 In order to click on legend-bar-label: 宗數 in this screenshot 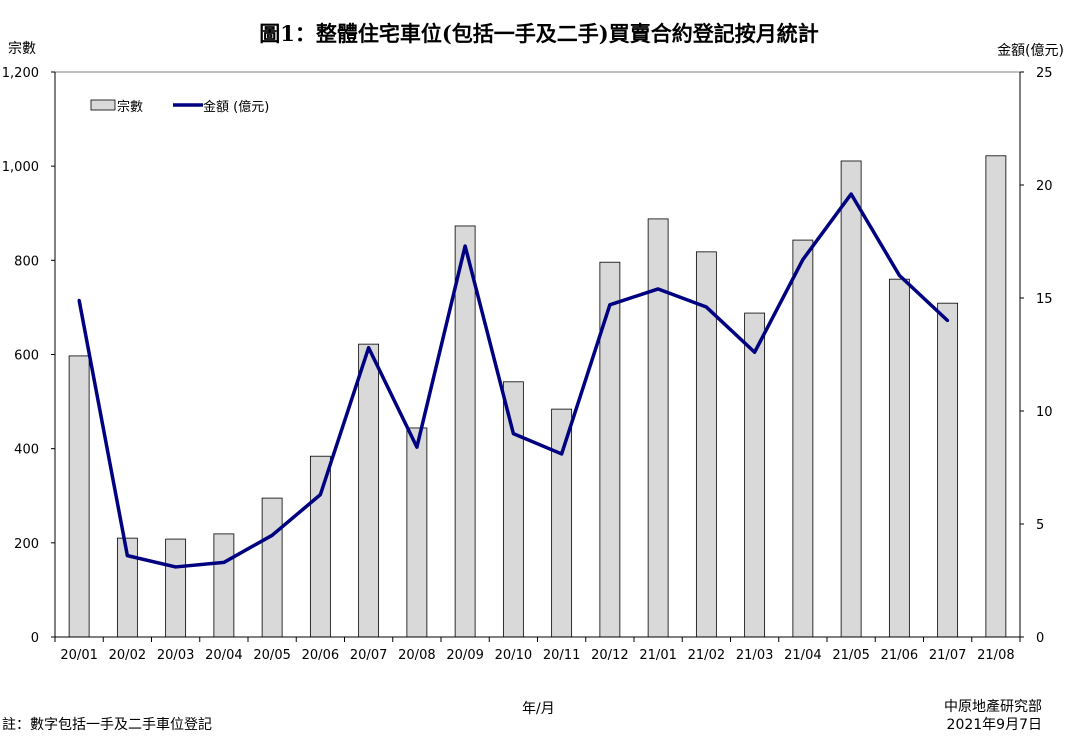, I will do `click(130, 107)`.